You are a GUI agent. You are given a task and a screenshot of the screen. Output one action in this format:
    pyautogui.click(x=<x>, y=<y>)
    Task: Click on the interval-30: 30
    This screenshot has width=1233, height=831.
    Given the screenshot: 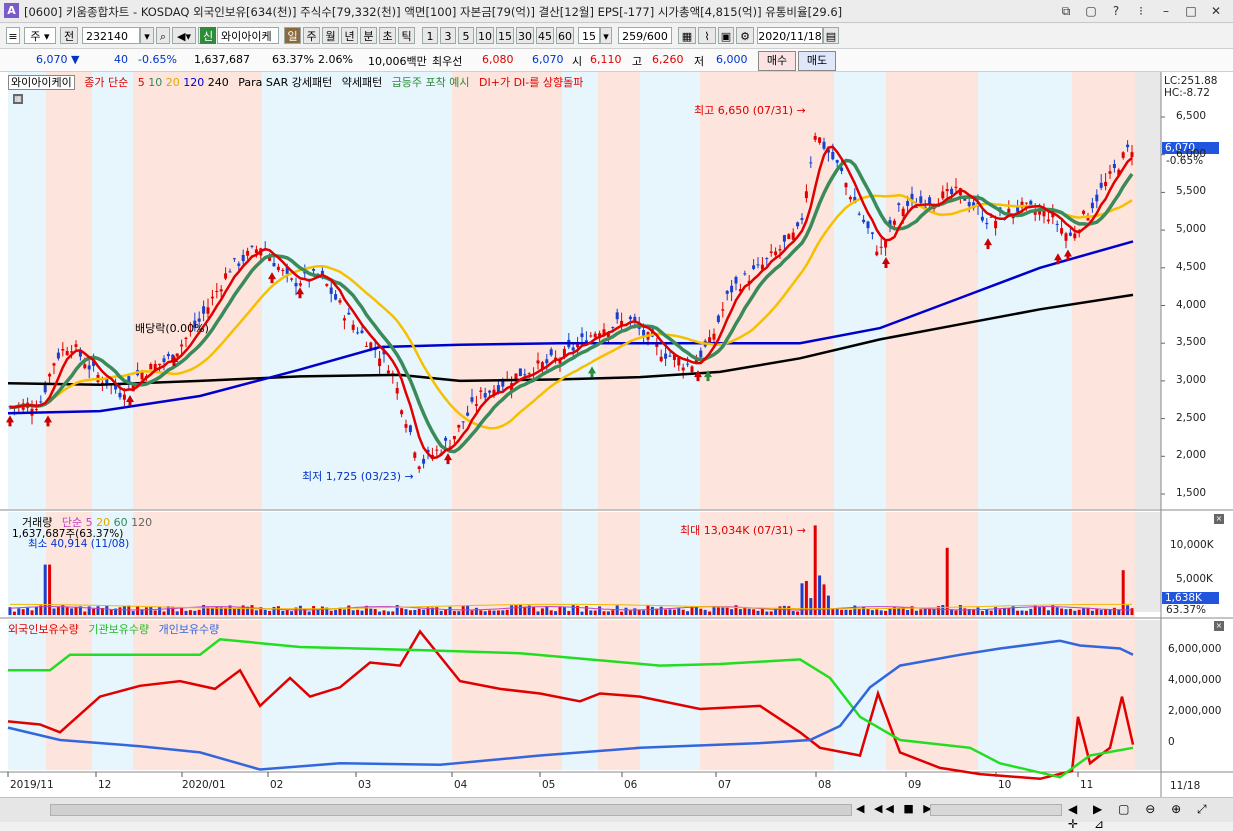 What is the action you would take?
    pyautogui.click(x=525, y=35)
    